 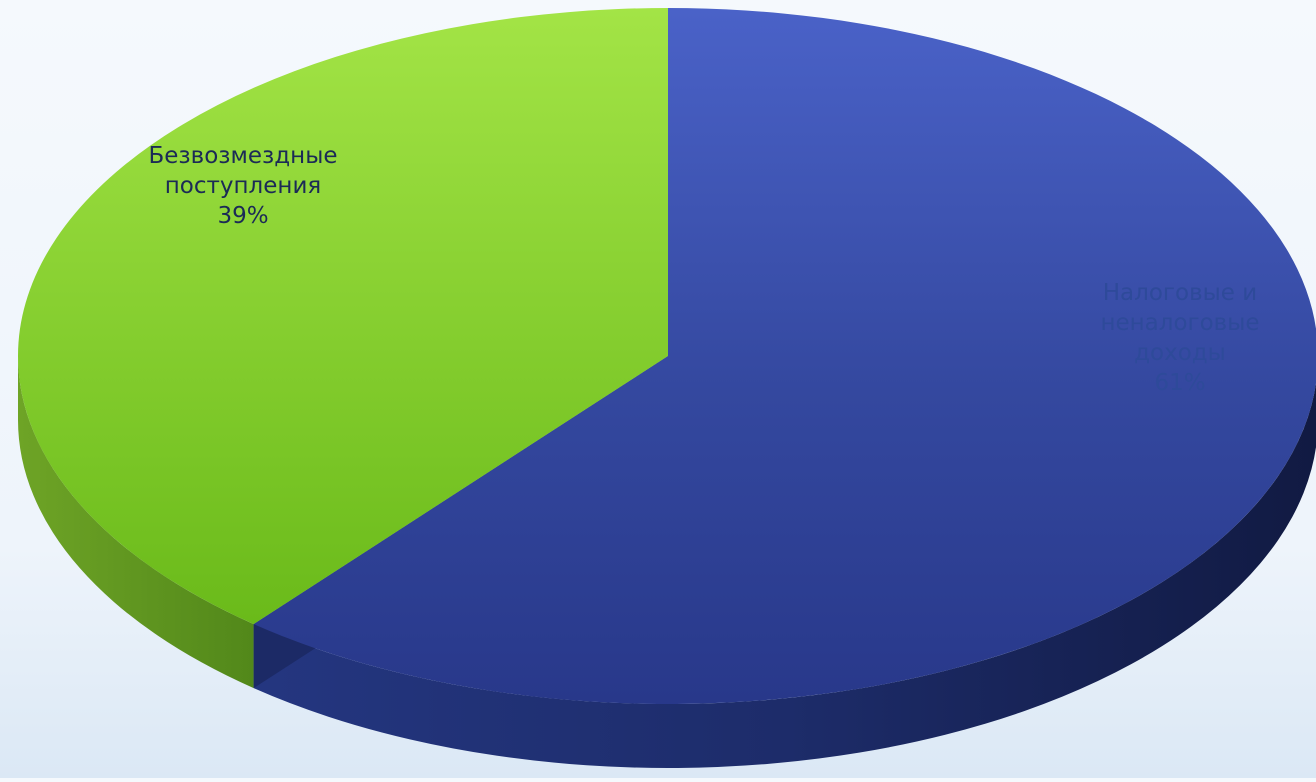 I want to click on data-label-1-value: 39%, so click(x=242, y=216).